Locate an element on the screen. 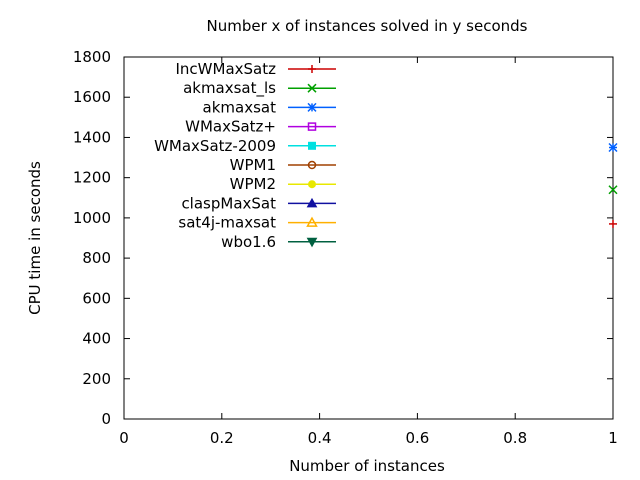 The height and width of the screenshot is (480, 640). y-tick-label: 800 is located at coordinates (96, 258).